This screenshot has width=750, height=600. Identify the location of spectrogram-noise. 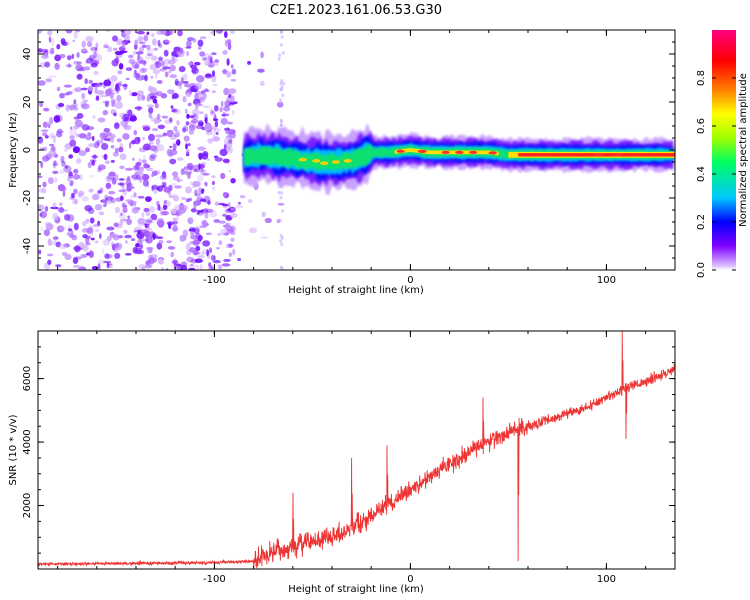
(162, 150).